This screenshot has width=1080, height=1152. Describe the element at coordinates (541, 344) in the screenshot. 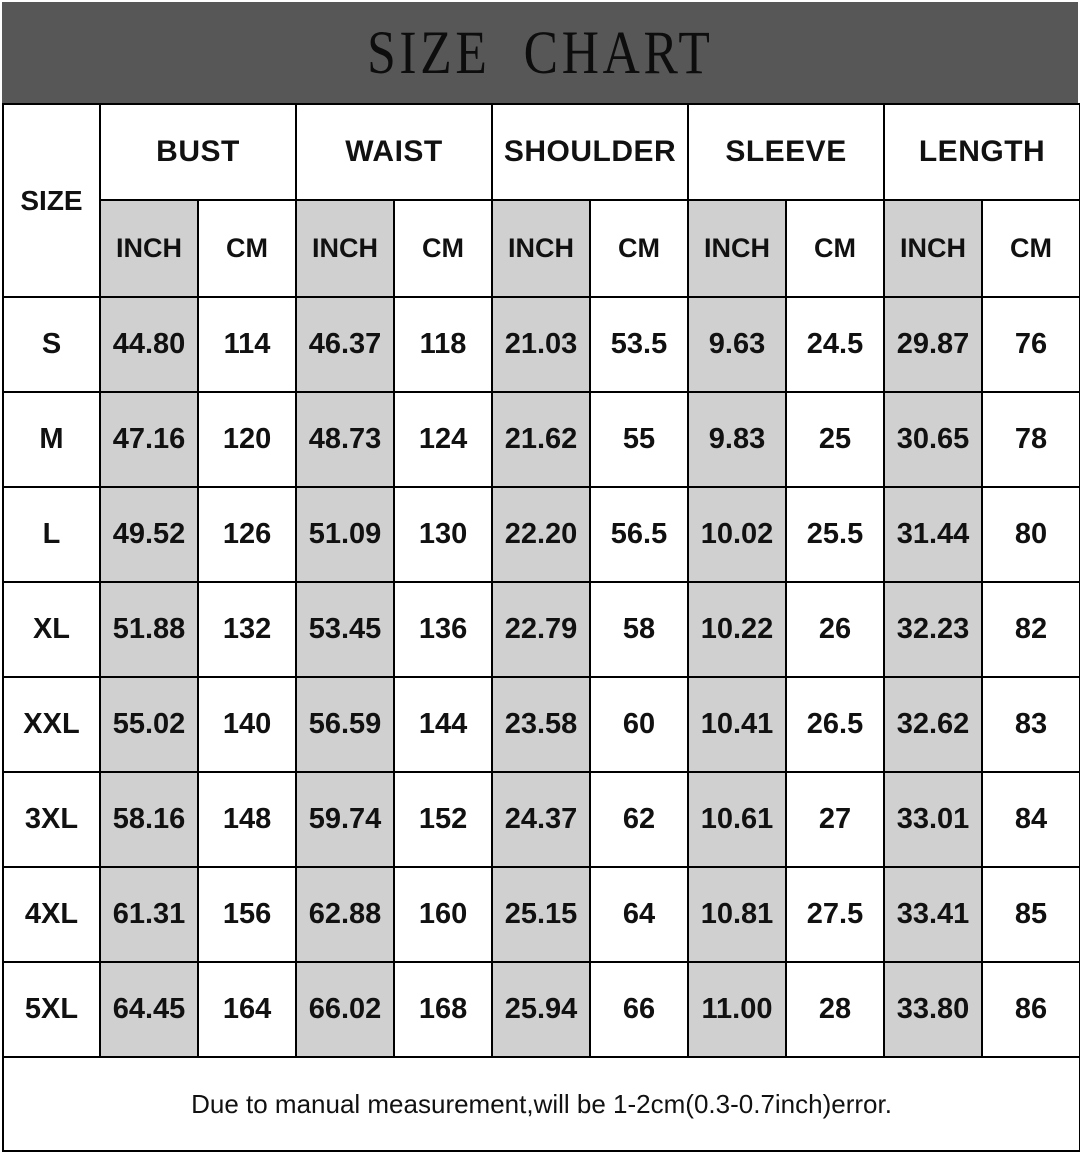

I see `cell-shoulder-inch: 21.03` at that location.